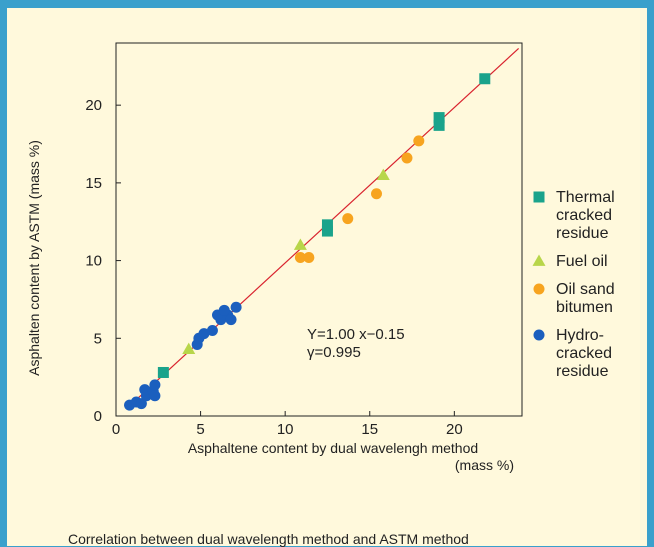  What do you see at coordinates (98, 416) in the screenshot?
I see `y-tick-label: 0` at bounding box center [98, 416].